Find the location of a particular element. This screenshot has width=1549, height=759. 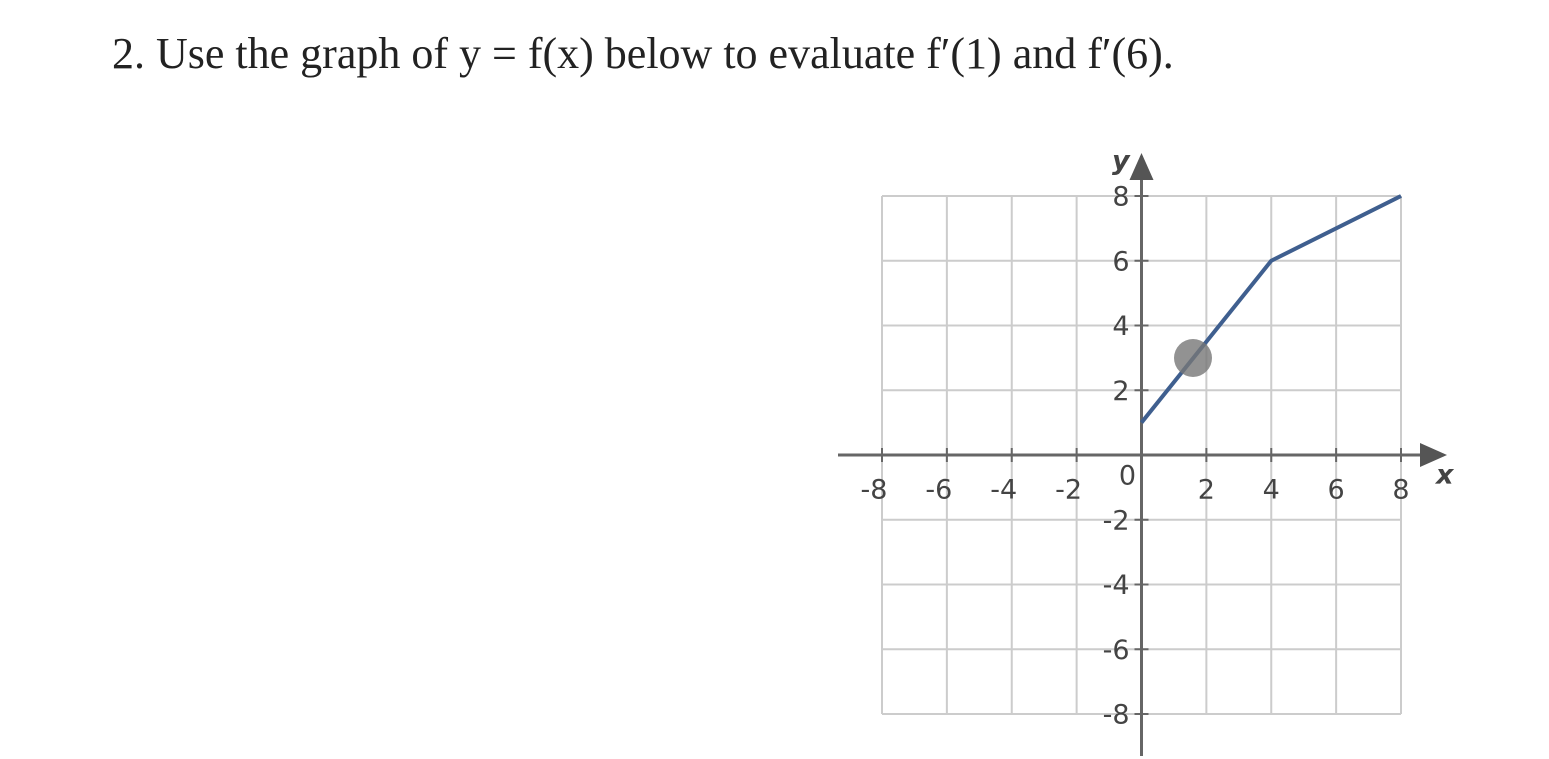

y-tick-label: 8 is located at coordinates (1120, 197).